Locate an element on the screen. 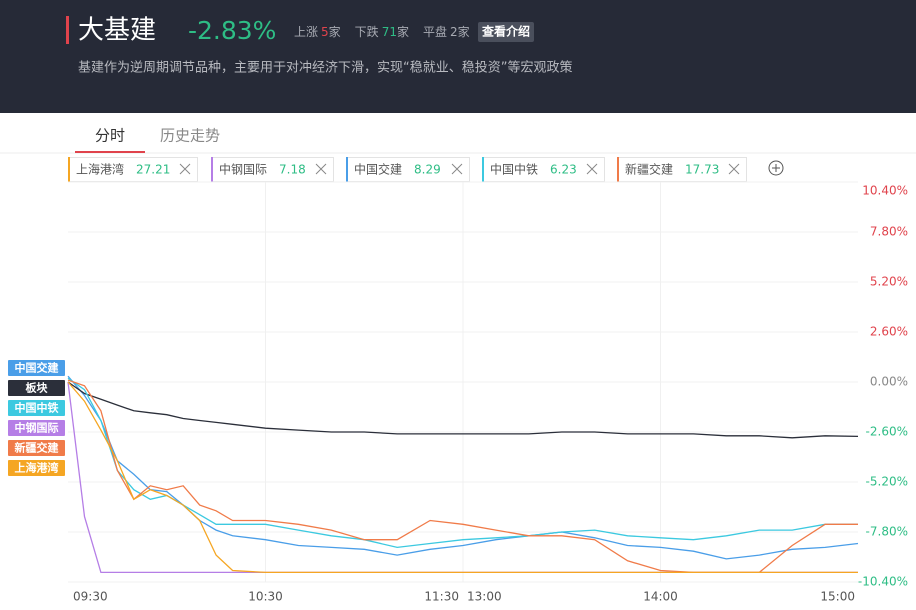  add-button is located at coordinates (776, 168).